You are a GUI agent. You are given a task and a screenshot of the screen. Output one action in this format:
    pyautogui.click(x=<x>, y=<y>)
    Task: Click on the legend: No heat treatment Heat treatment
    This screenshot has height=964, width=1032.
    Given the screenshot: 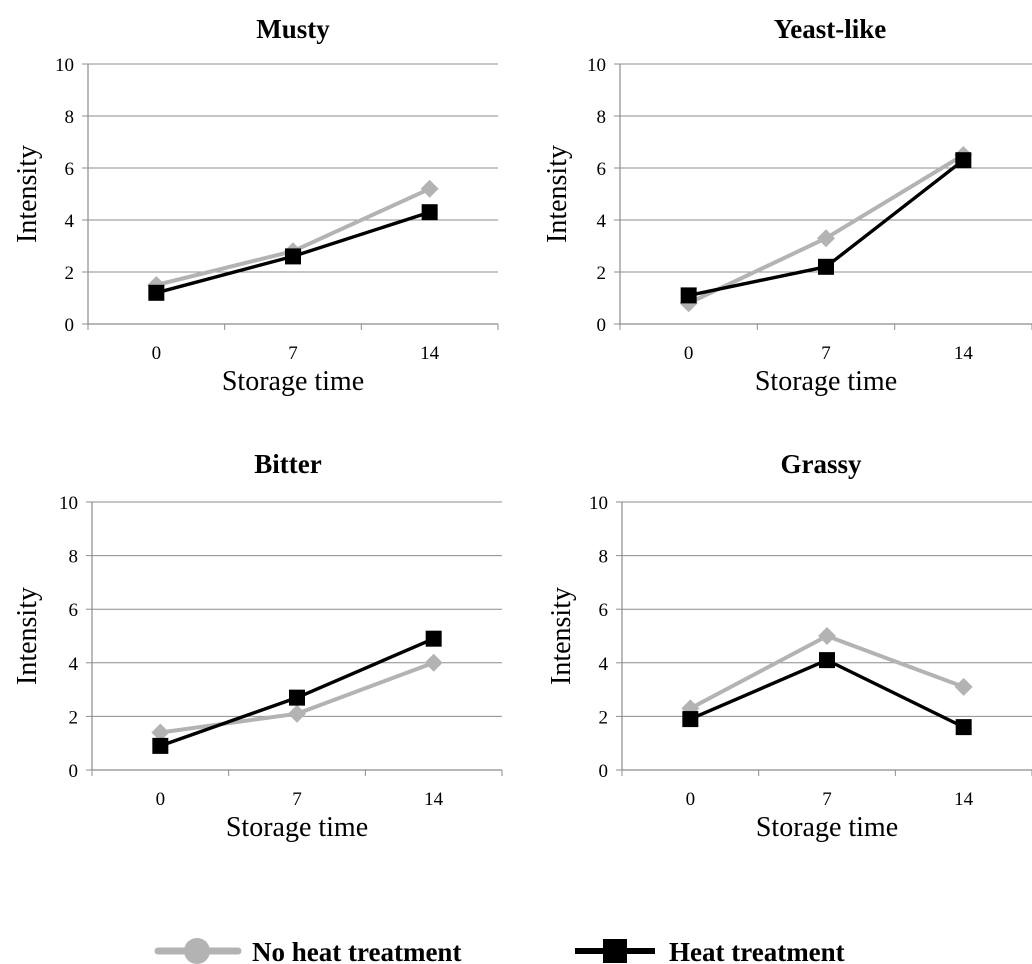 What is the action you would take?
    pyautogui.click(x=499, y=950)
    